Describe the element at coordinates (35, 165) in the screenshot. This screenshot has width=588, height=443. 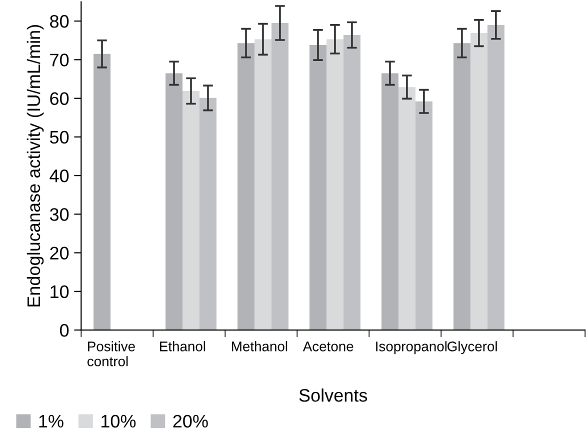
I see `y-axis-title: Endoglucanase activity (IU/mL/min)` at that location.